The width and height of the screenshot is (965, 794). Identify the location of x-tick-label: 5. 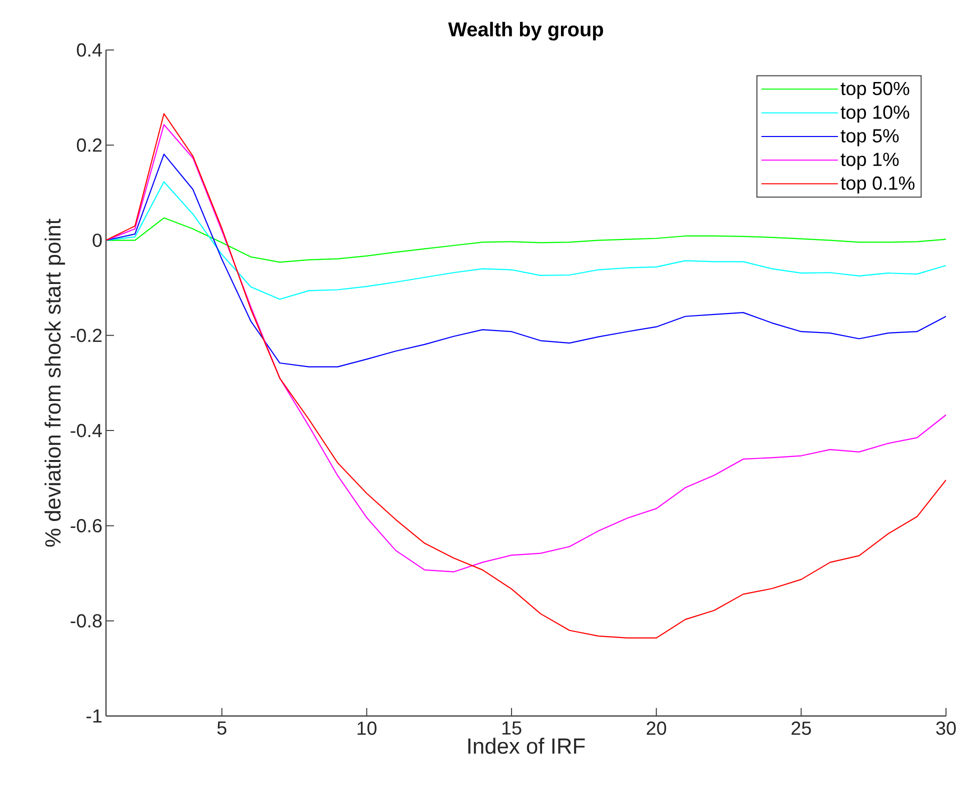
(221, 728).